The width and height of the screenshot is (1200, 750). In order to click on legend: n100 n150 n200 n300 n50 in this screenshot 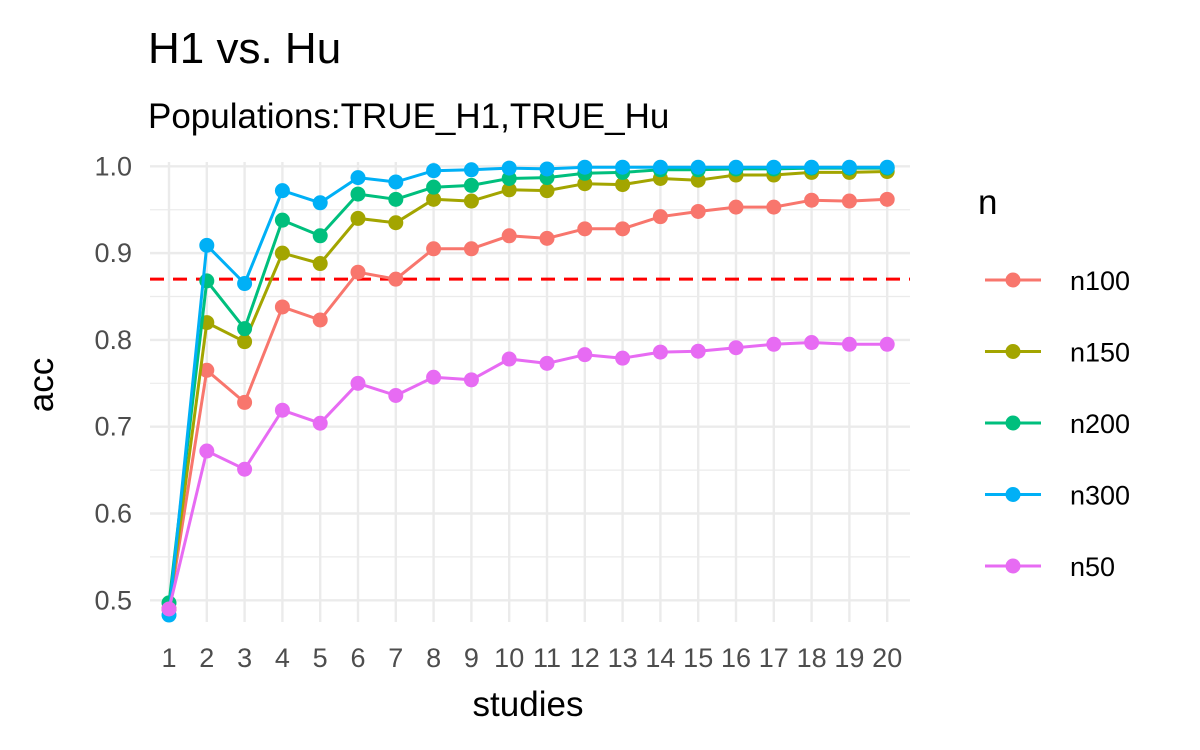, I will do `click(1057, 424)`.